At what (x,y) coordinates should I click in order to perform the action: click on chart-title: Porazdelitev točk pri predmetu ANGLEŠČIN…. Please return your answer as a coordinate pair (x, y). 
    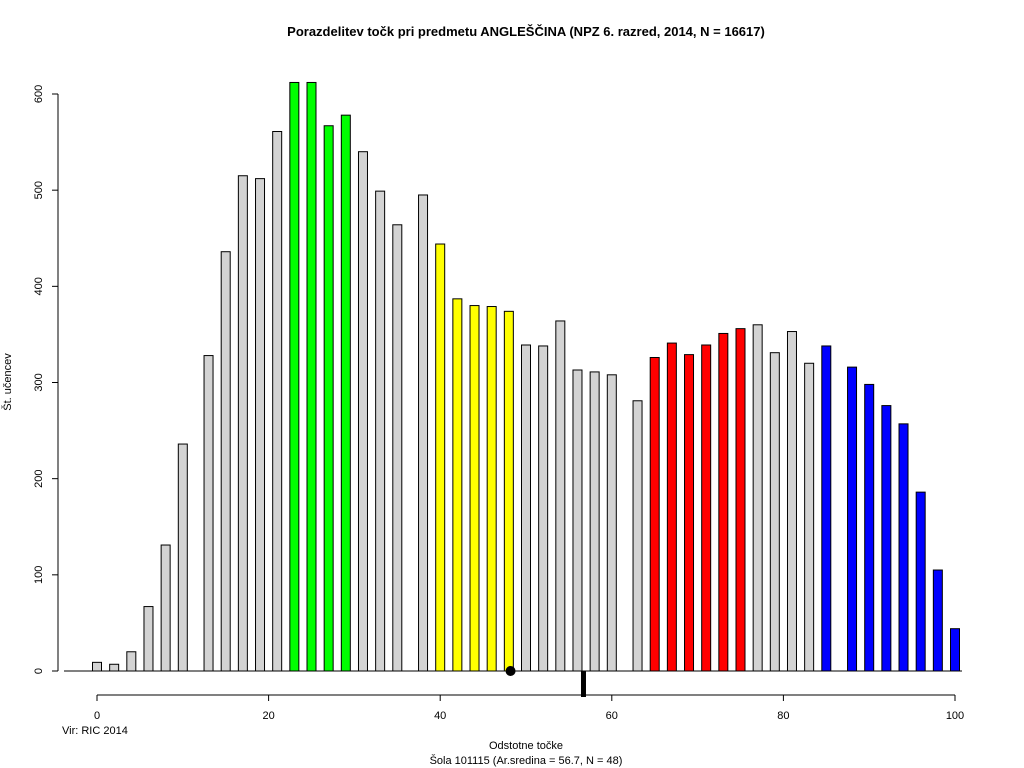
    Looking at the image, I should click on (526, 31).